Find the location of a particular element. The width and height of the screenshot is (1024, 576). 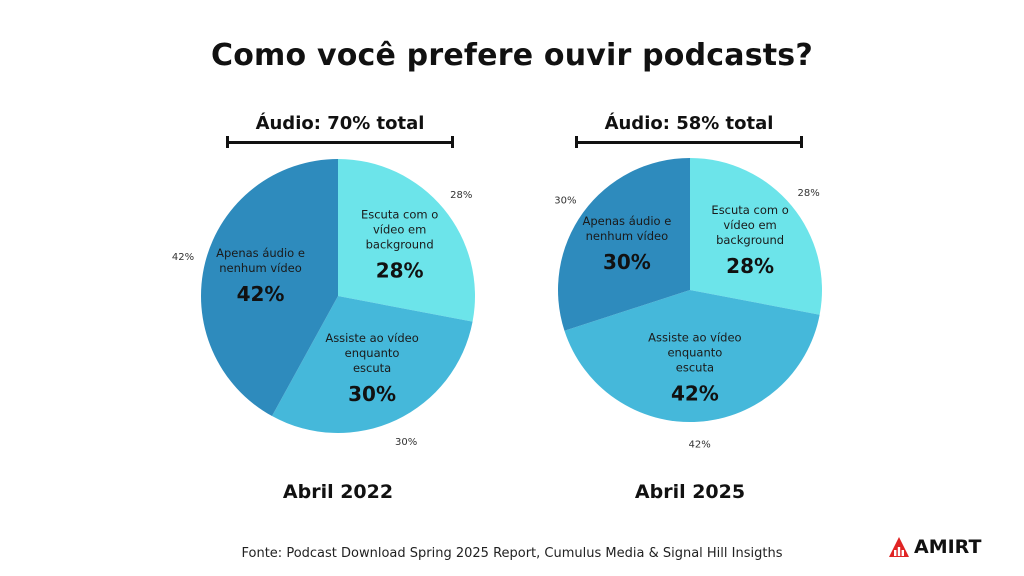

audio-total-label-2022: Áudio: 70% total is located at coordinates (340, 123).